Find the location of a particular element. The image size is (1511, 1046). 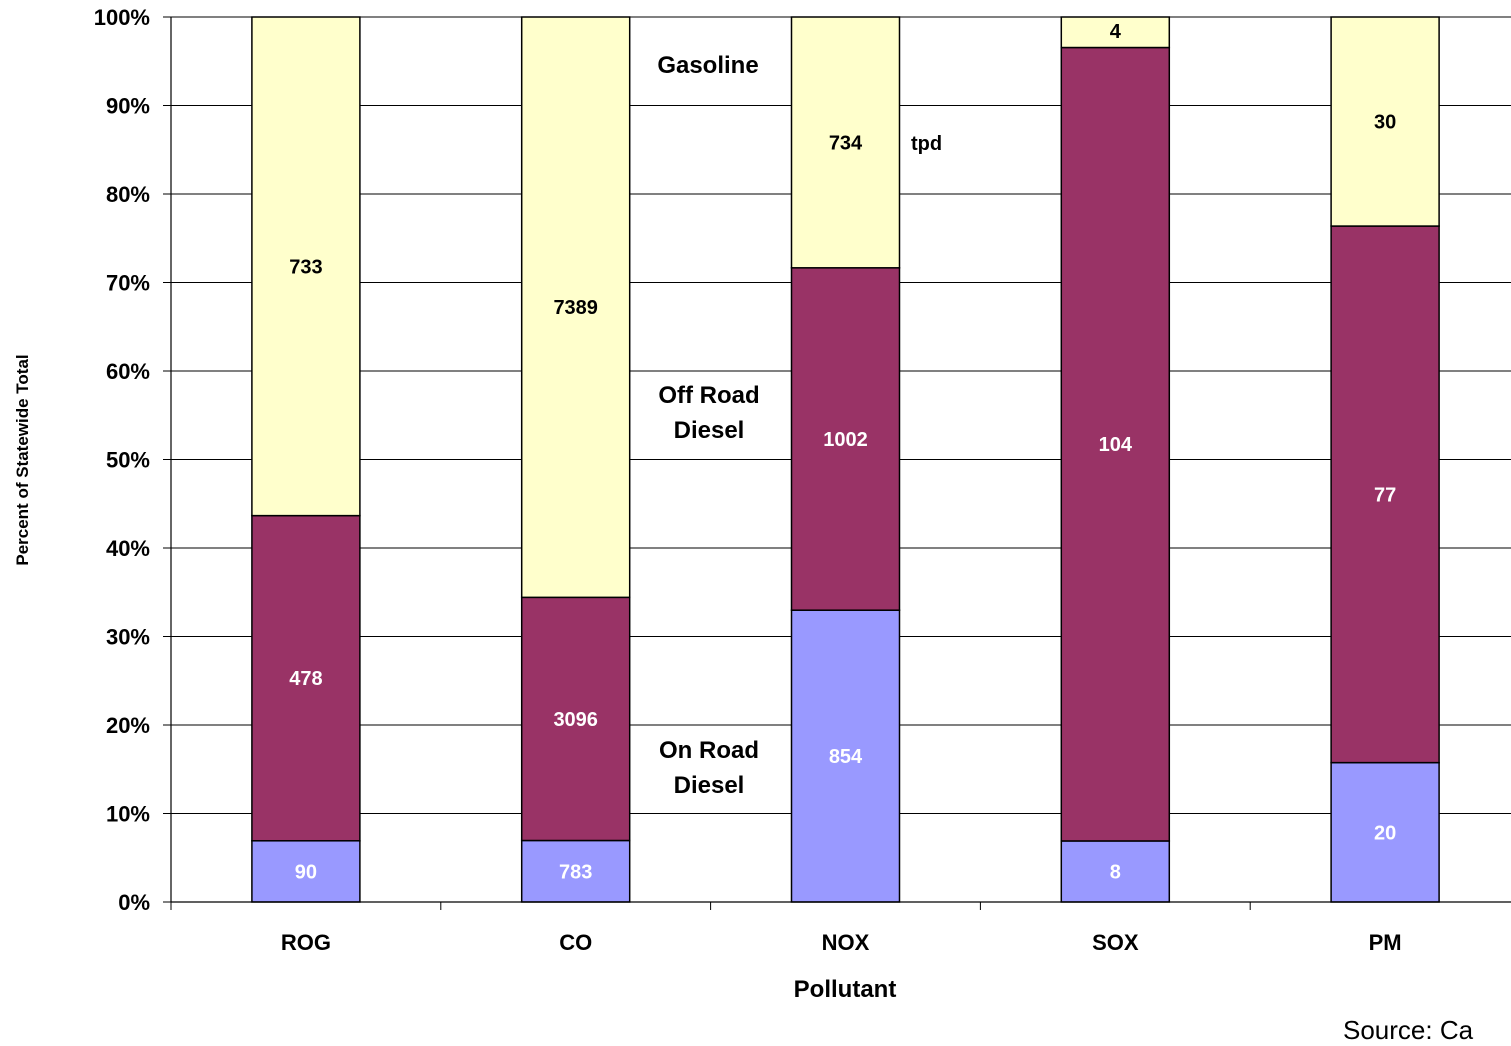

value-label-offroad-pm: 77 is located at coordinates (1385, 495).